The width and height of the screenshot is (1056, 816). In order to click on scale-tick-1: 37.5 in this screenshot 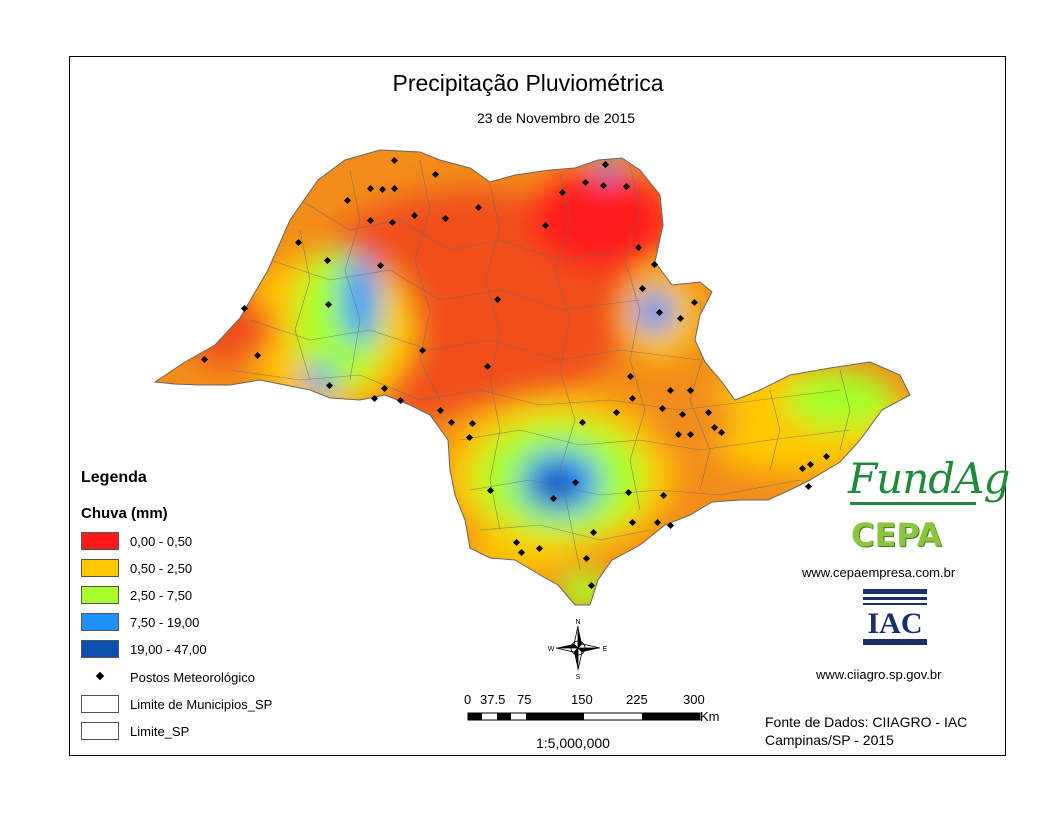, I will do `click(493, 699)`.